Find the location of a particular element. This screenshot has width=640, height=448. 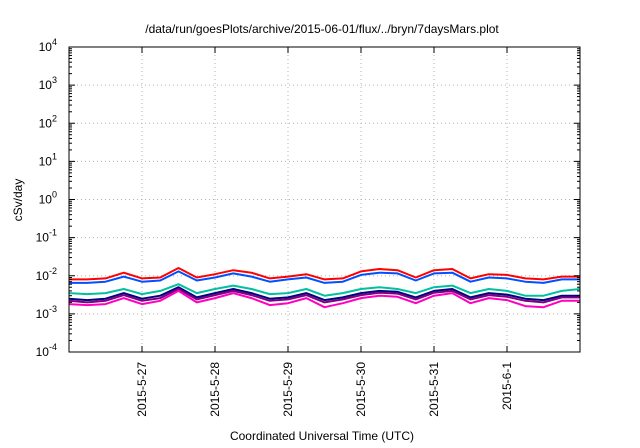

series-layer is located at coordinates (324, 288).